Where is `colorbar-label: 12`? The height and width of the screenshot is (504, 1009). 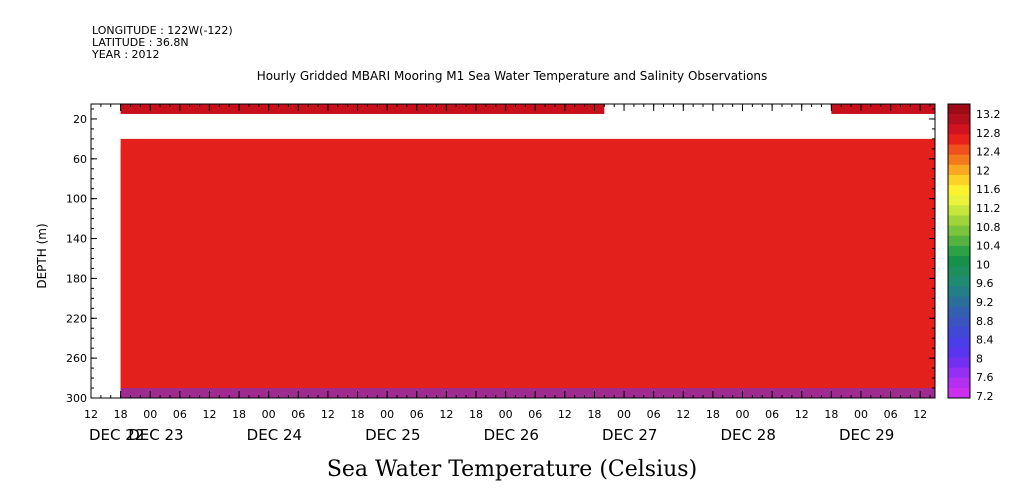 colorbar-label: 12 is located at coordinates (983, 170).